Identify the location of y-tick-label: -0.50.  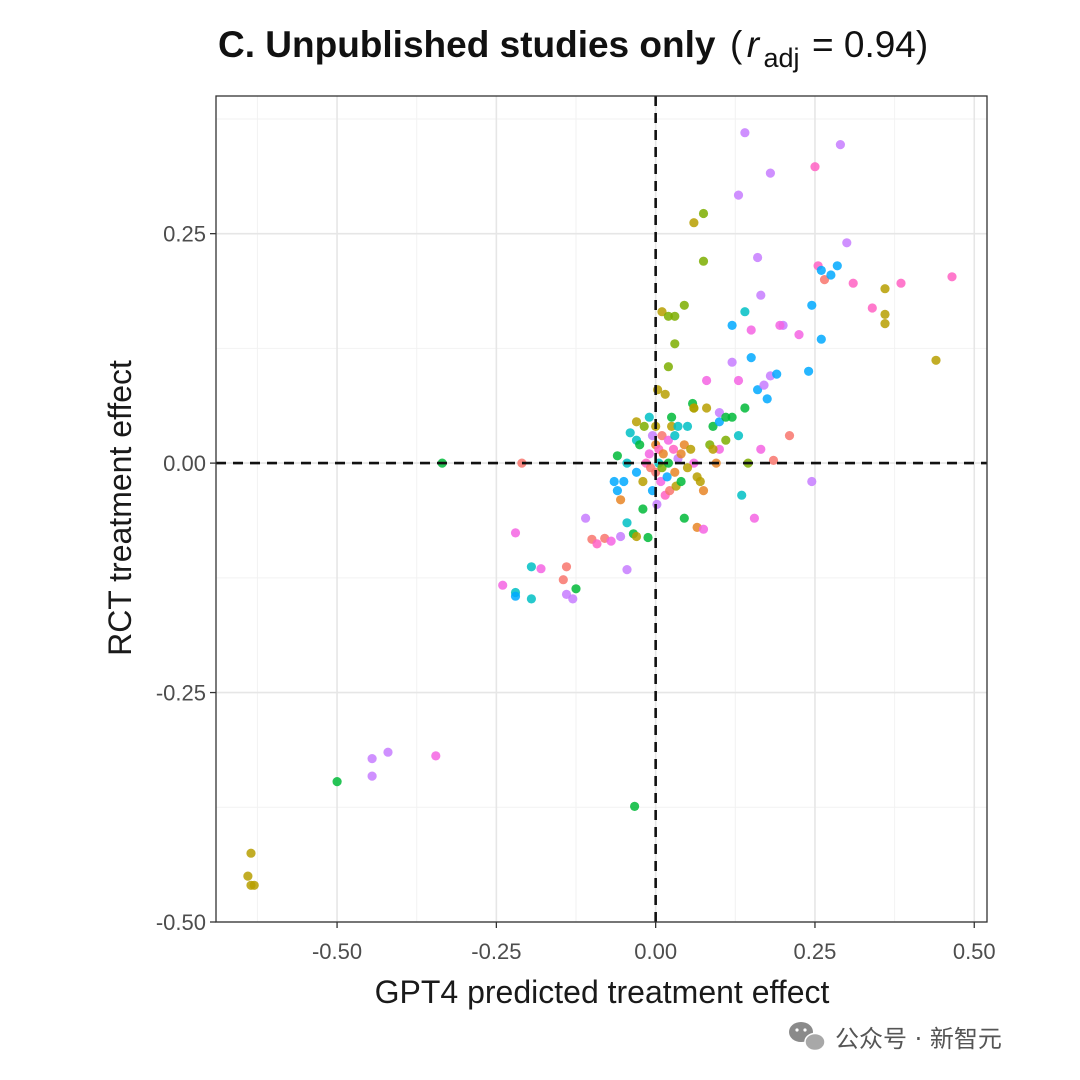
(181, 922).